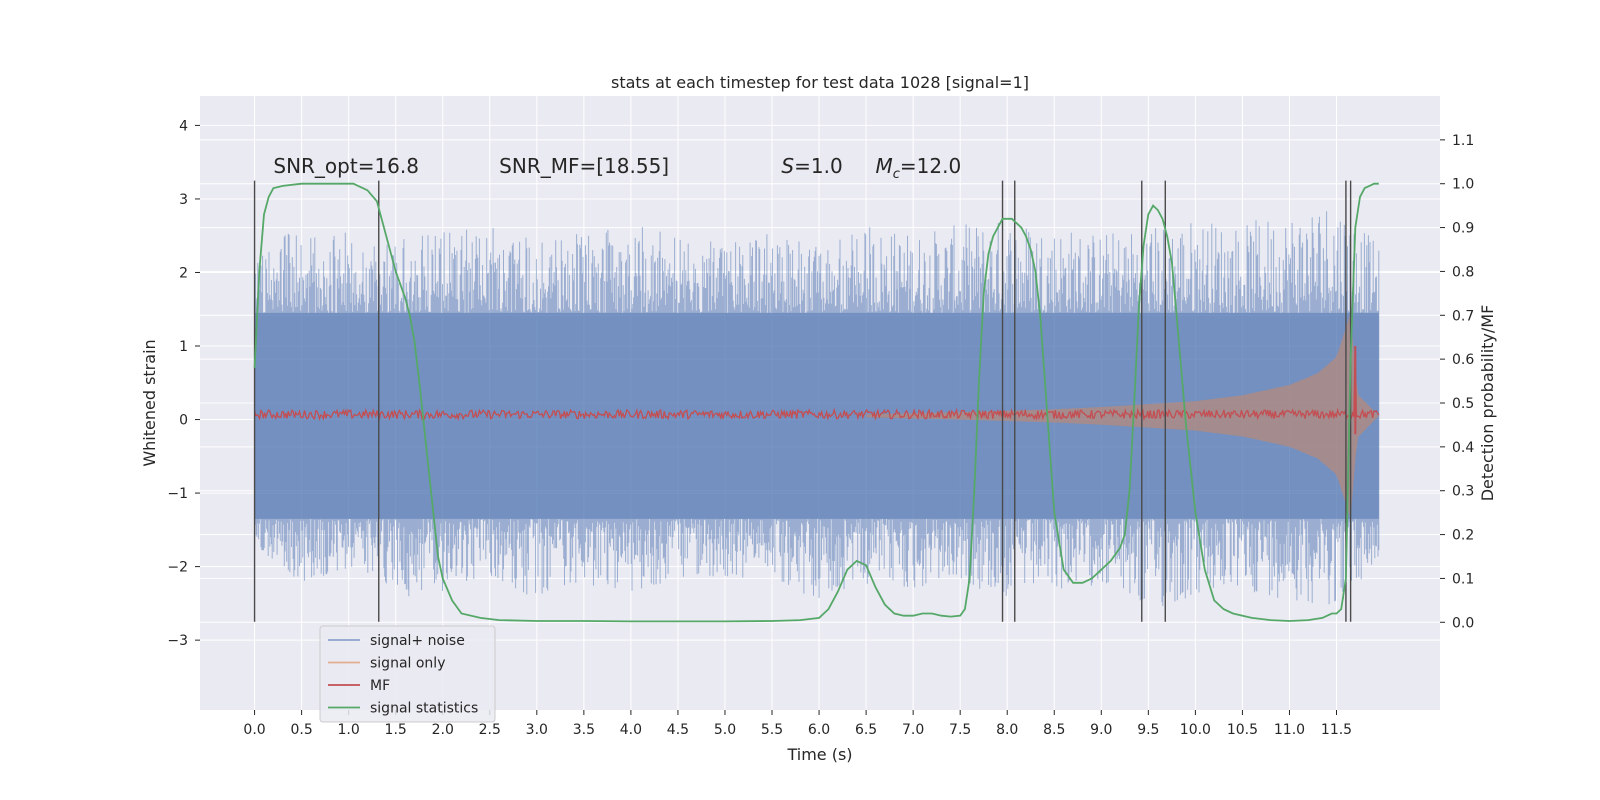 Image resolution: width=1600 pixels, height=800 pixels. I want to click on y-tick-label: 3, so click(183, 200).